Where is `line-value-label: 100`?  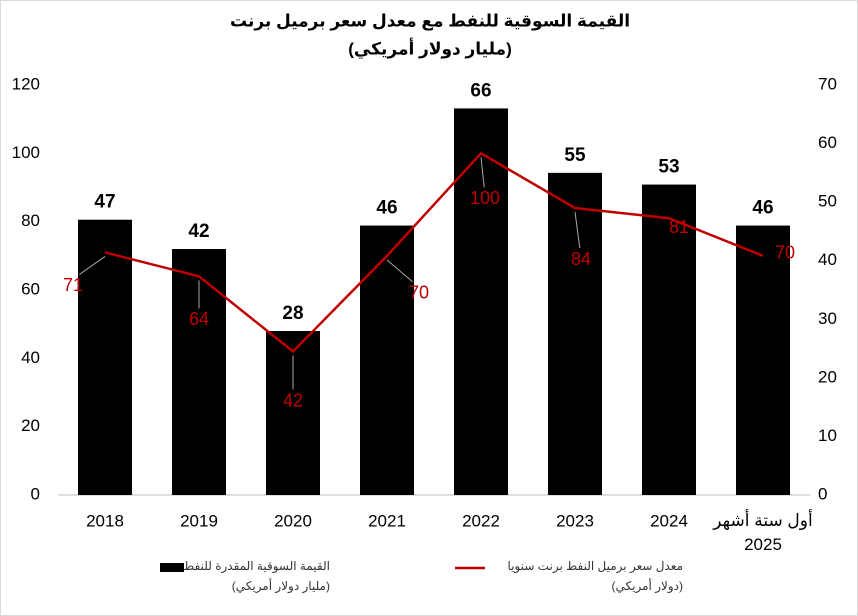 line-value-label: 100 is located at coordinates (485, 198).